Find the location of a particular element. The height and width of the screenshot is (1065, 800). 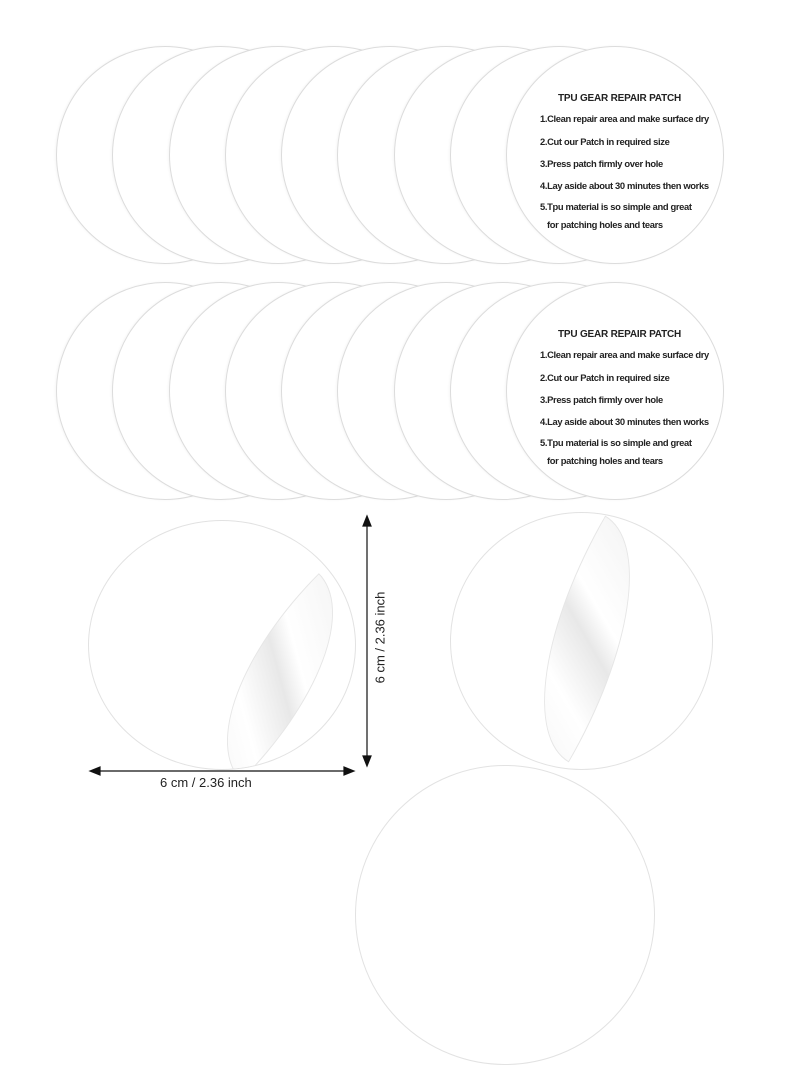

height-label: 6 cm / 2.36 inch is located at coordinates (380, 637).